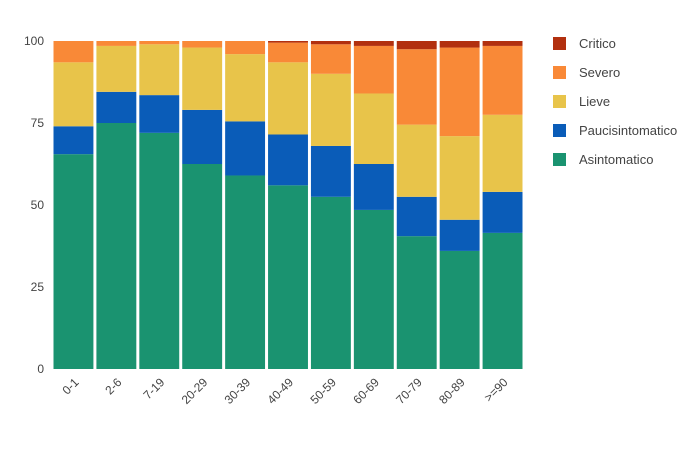 This screenshot has width=700, height=450. I want to click on legend-label: Severo, so click(600, 72).